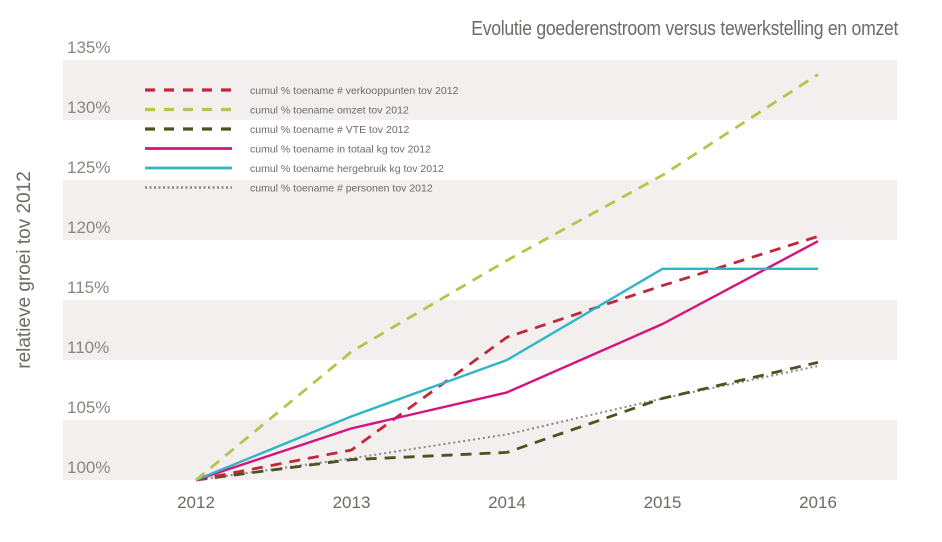  I want to click on legend-label: cumul % toename in totaal kg tov 2012, so click(340, 150).